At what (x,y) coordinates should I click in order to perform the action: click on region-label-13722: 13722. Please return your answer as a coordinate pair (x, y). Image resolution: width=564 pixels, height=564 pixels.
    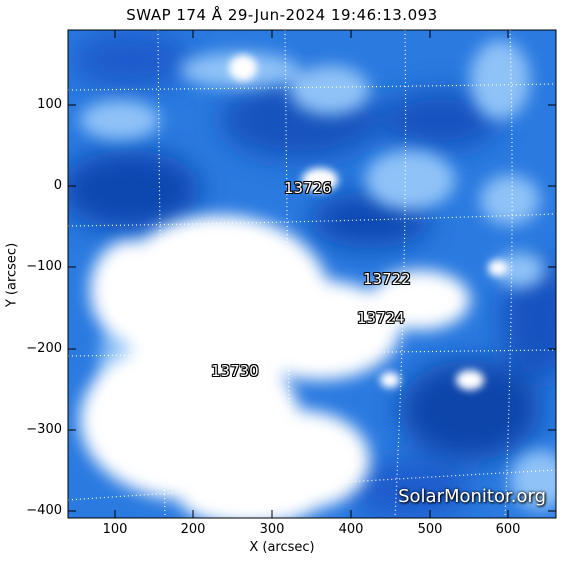
    Looking at the image, I should click on (387, 279).